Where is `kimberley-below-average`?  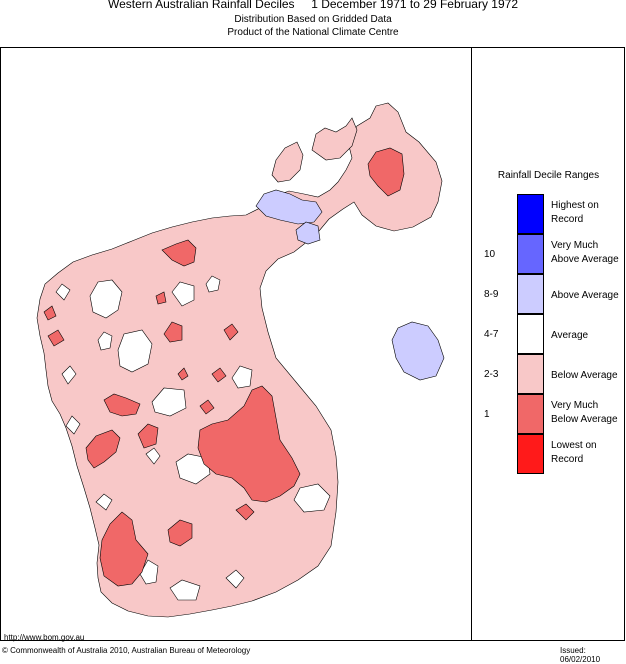 kimberley-below-average is located at coordinates (334, 139).